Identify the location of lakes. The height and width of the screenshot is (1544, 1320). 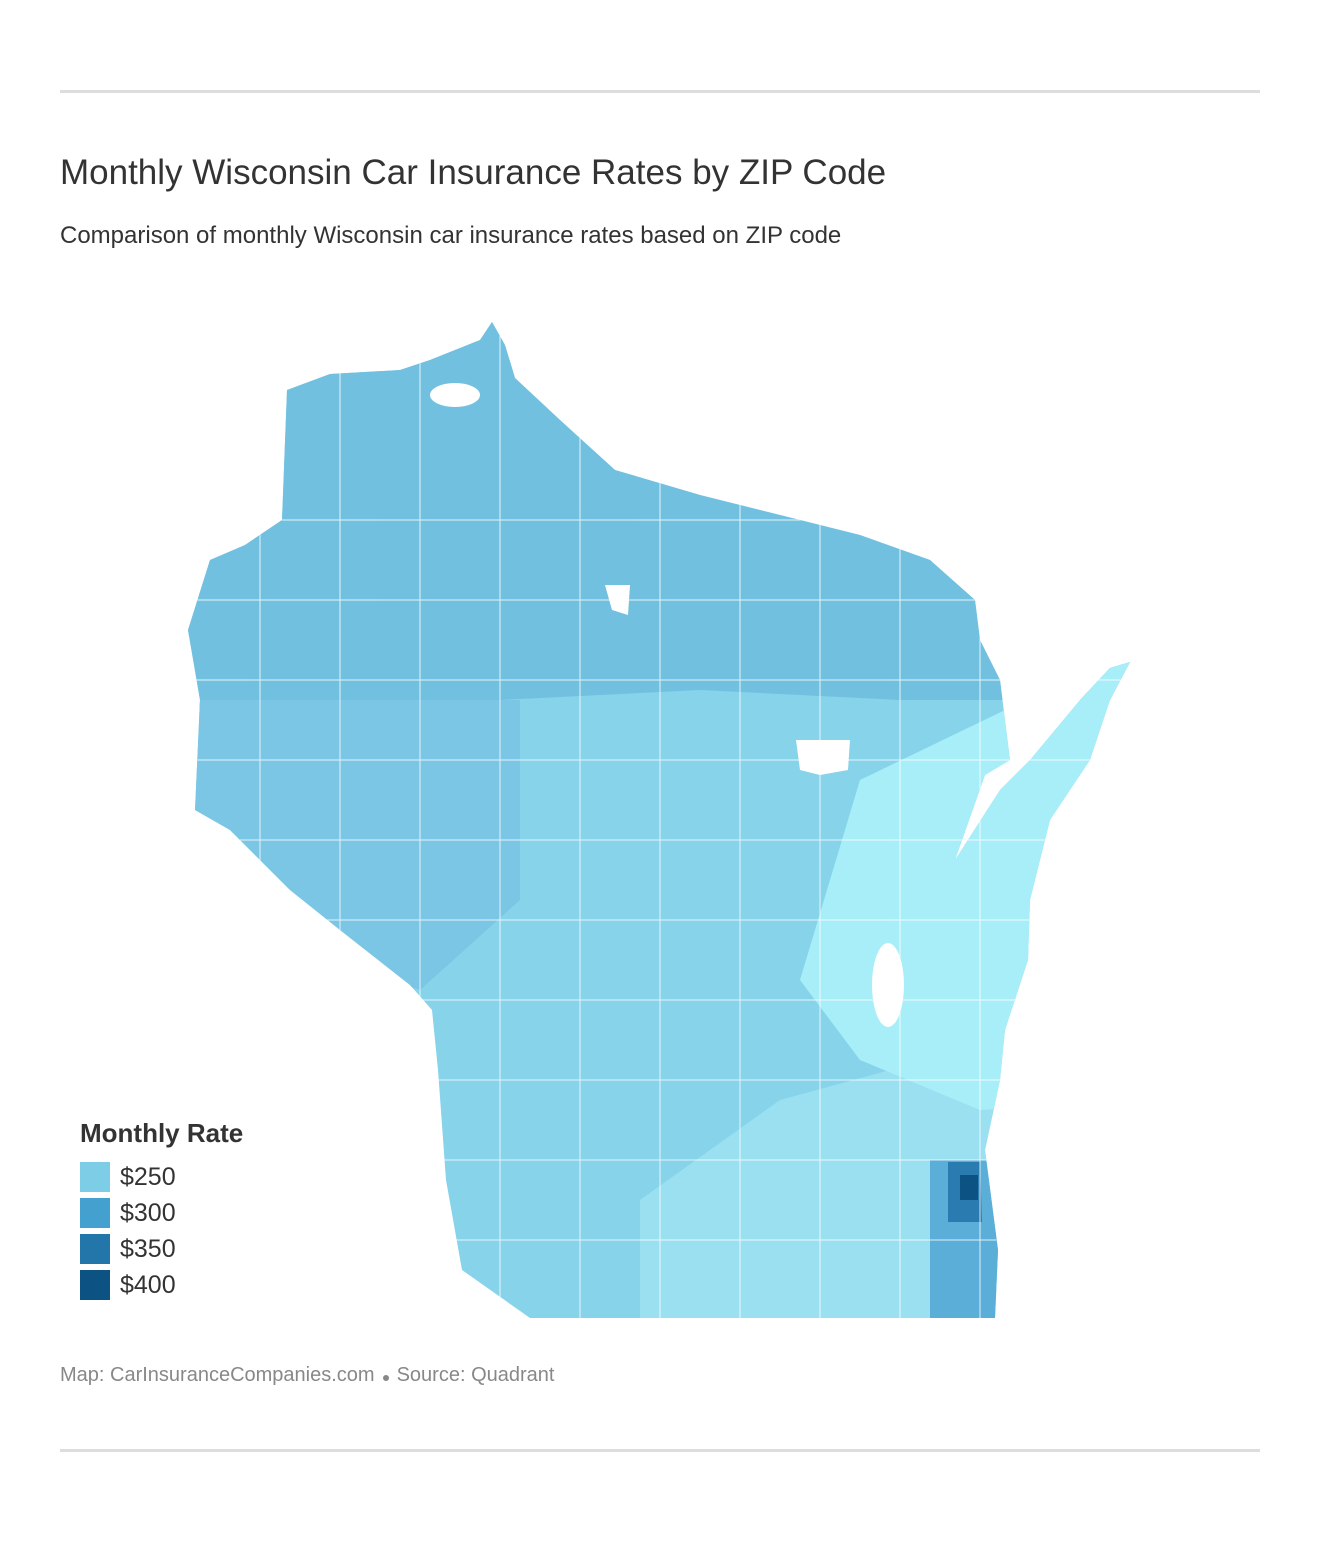
(667, 705).